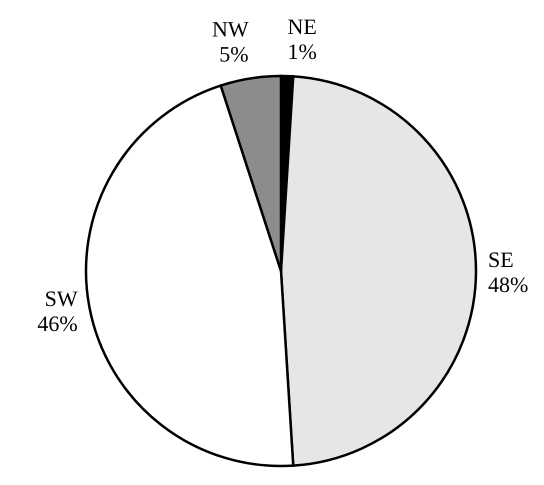 The height and width of the screenshot is (485, 544). I want to click on data-label: 46%, so click(57, 323).